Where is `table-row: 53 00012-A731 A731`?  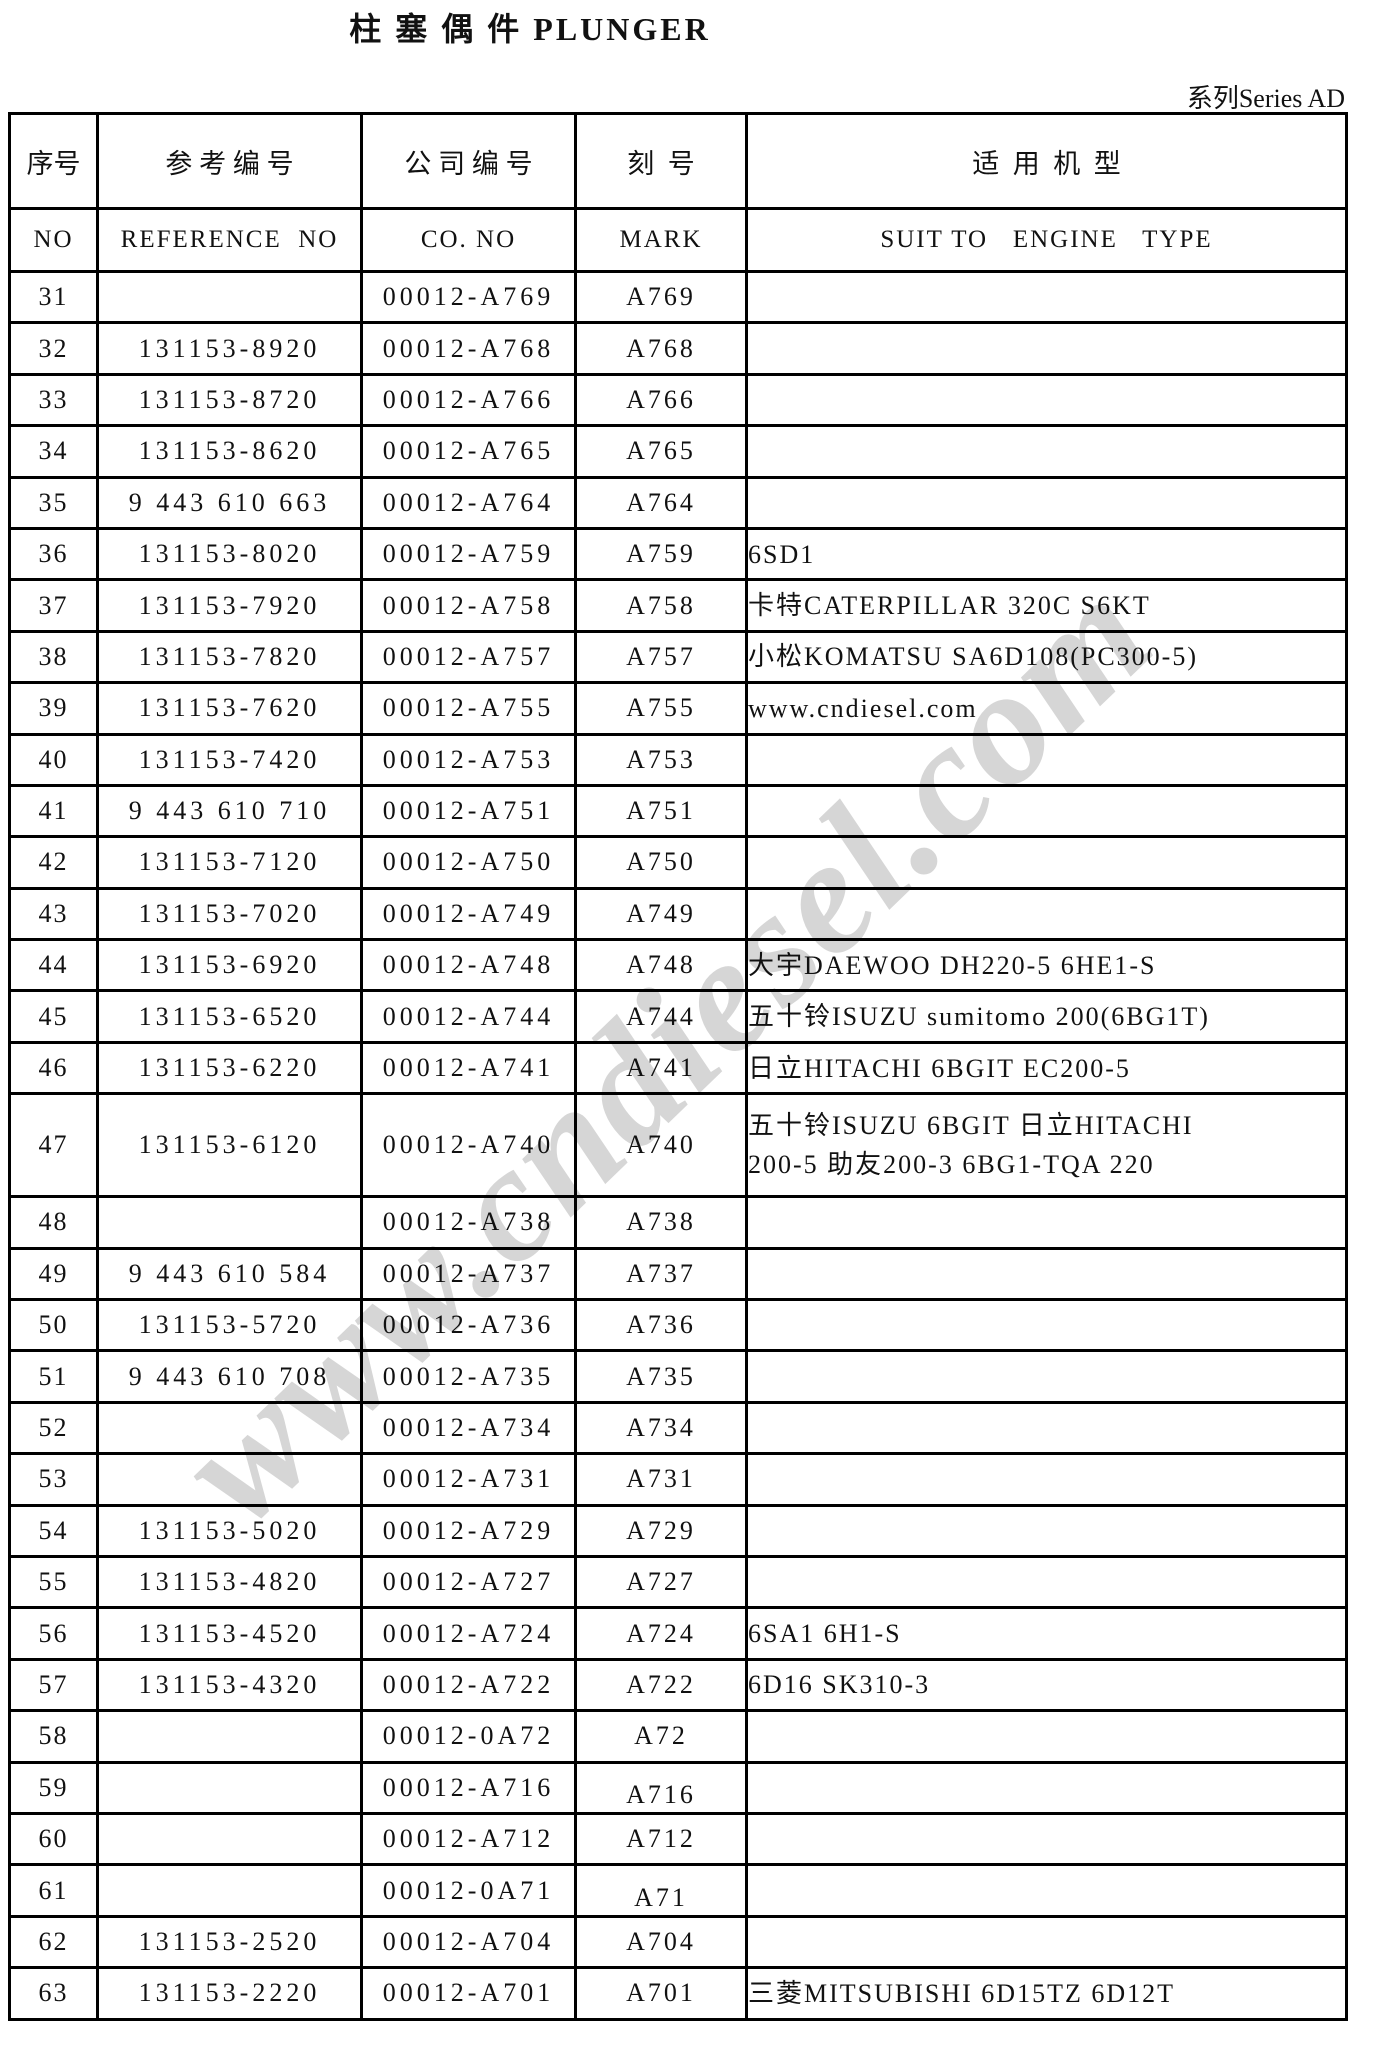
table-row: 53 00012-A731 A731 is located at coordinates (678, 1479).